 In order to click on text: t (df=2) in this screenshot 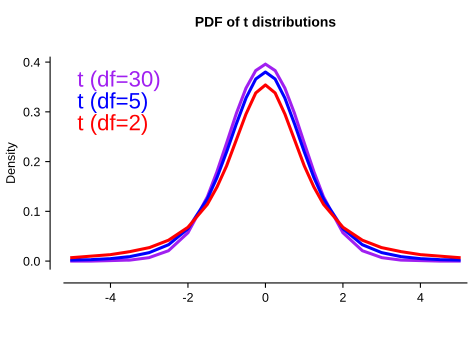, I will do `click(112, 124)`.